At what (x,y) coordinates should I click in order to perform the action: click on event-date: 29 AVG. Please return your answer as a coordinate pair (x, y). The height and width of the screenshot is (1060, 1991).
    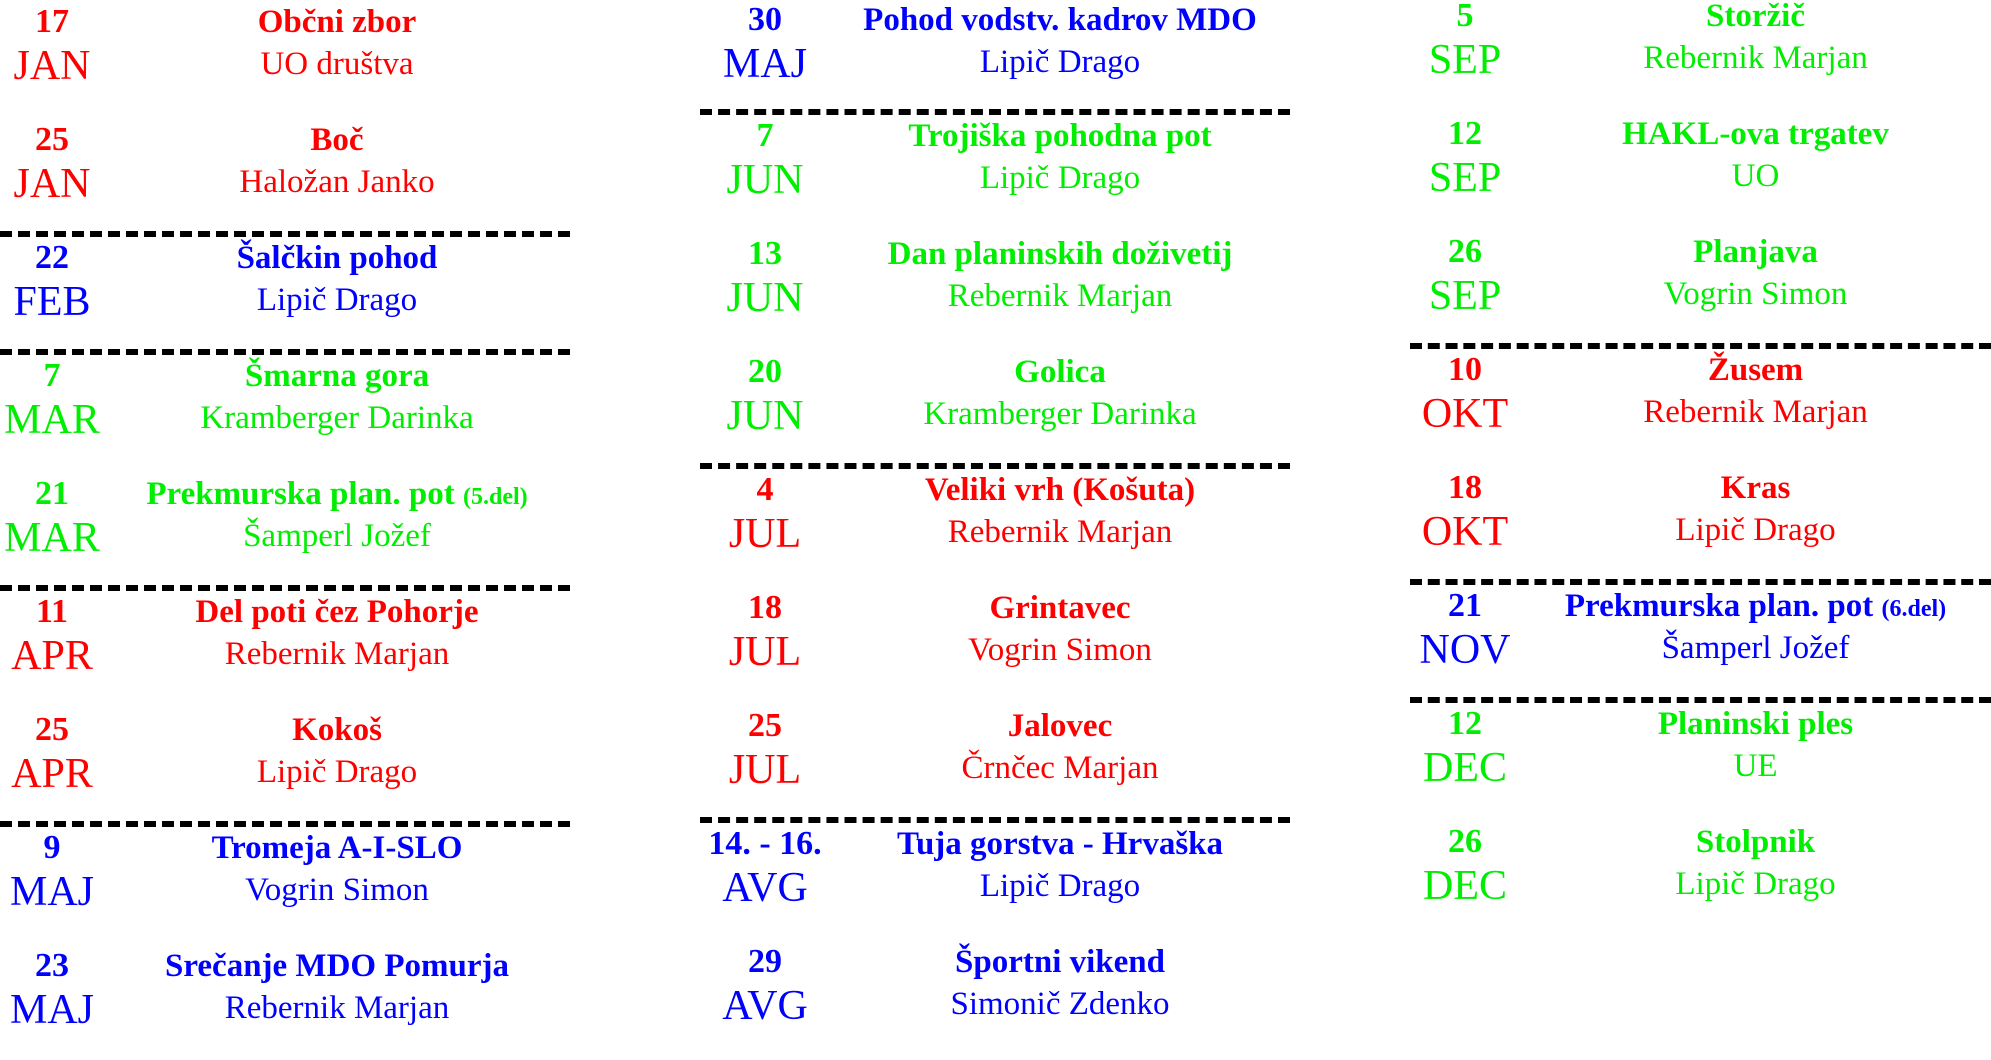
    Looking at the image, I should click on (765, 986).